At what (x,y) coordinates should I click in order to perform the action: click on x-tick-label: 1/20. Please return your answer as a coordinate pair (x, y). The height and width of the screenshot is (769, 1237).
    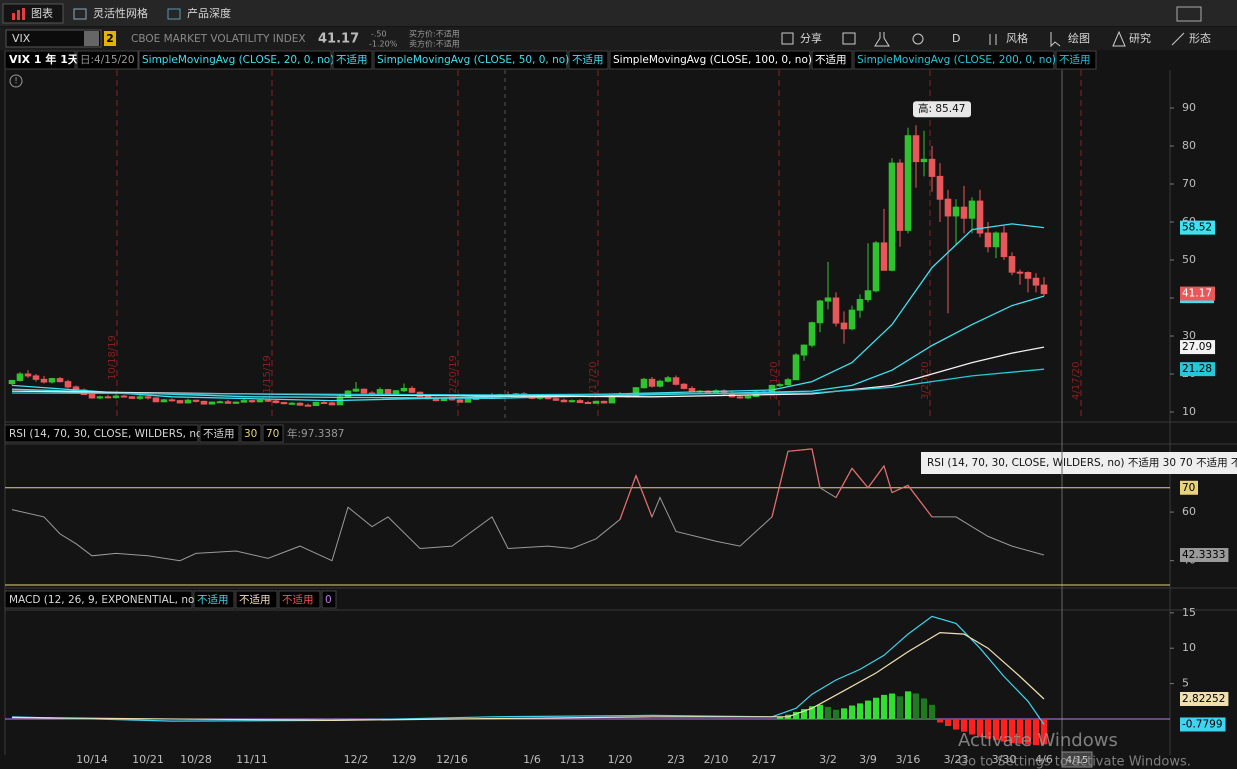
    Looking at the image, I should click on (620, 759).